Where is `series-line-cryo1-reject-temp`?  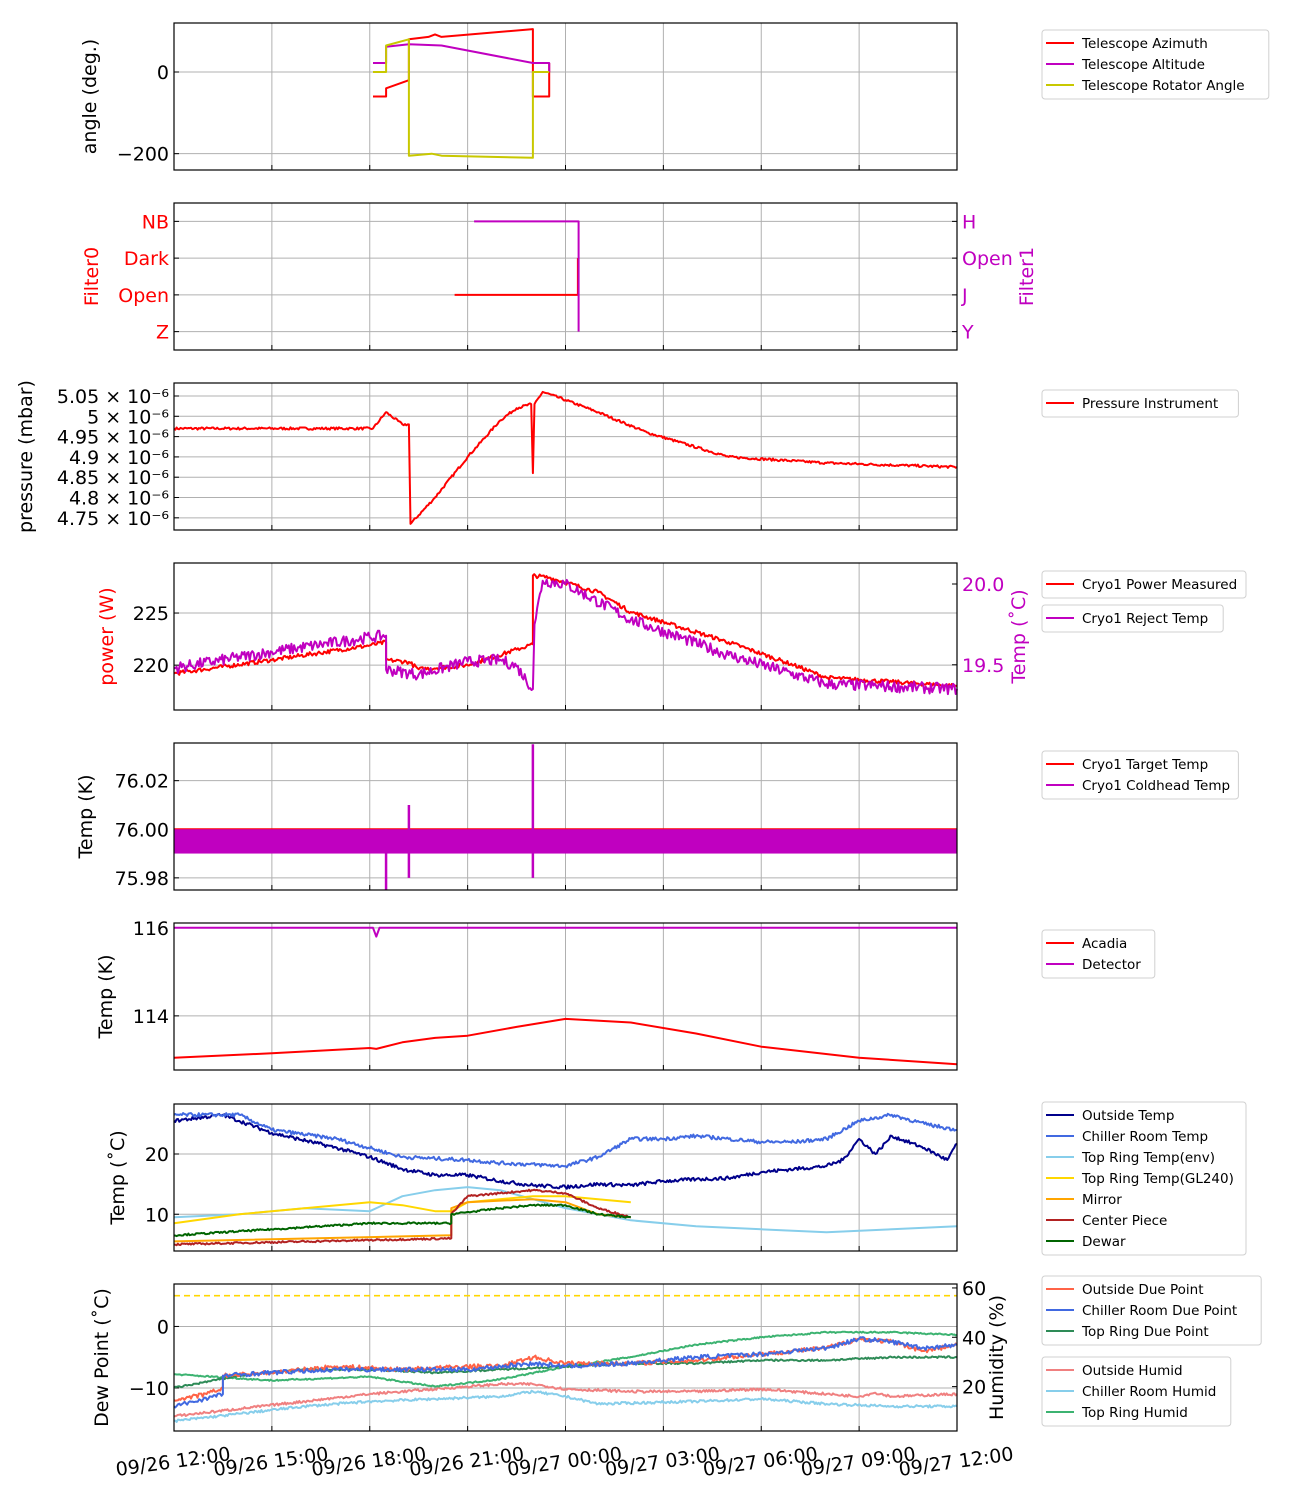 series-line-cryo1-reject-temp is located at coordinates (565, 637).